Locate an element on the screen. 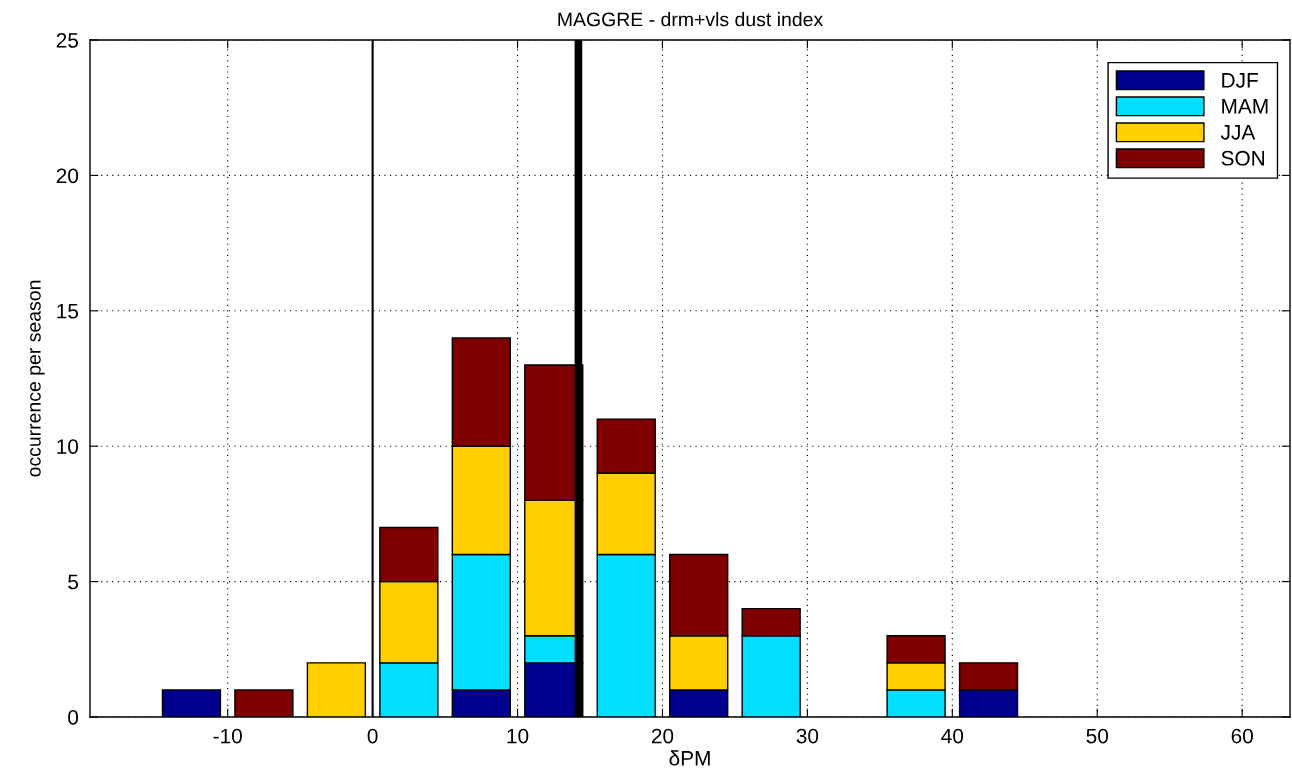 Image resolution: width=1292 pixels, height=769 pixels. x-tick-label: 50 is located at coordinates (1097, 736).